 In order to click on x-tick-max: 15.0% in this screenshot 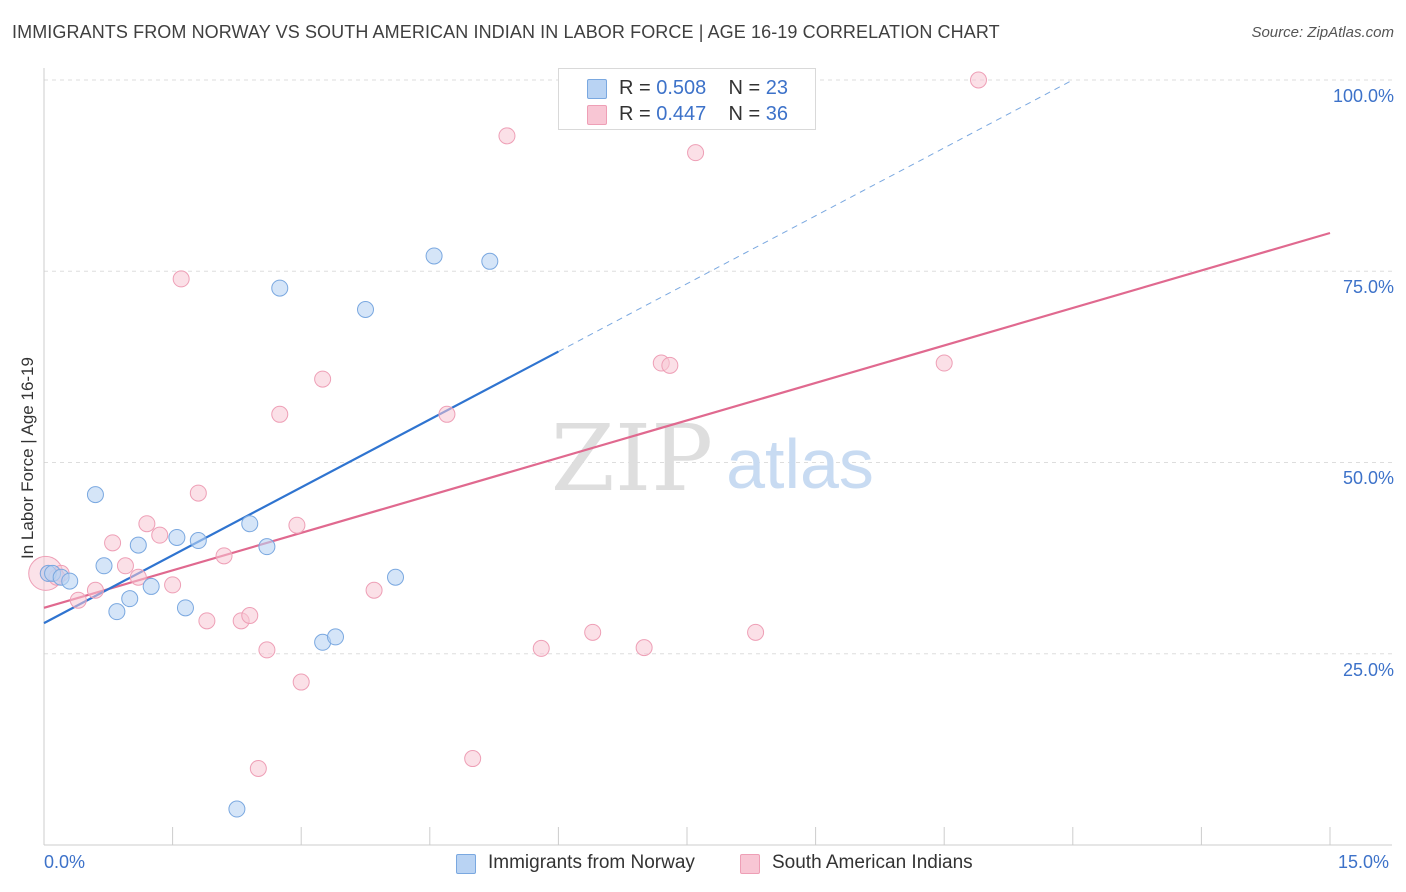, I will do `click(1364, 862)`.